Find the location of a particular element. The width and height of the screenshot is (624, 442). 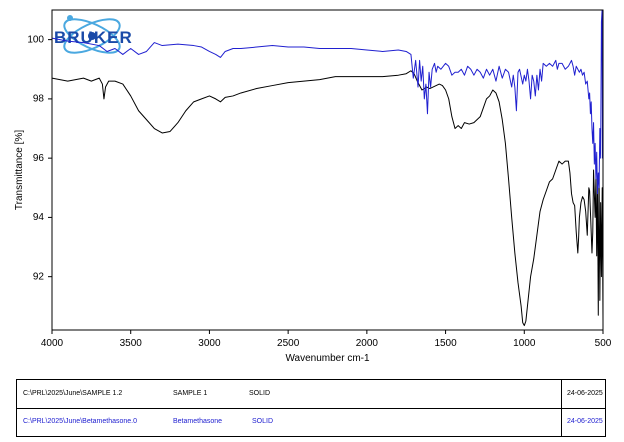

y-tick-label: 98 is located at coordinates (39, 99).